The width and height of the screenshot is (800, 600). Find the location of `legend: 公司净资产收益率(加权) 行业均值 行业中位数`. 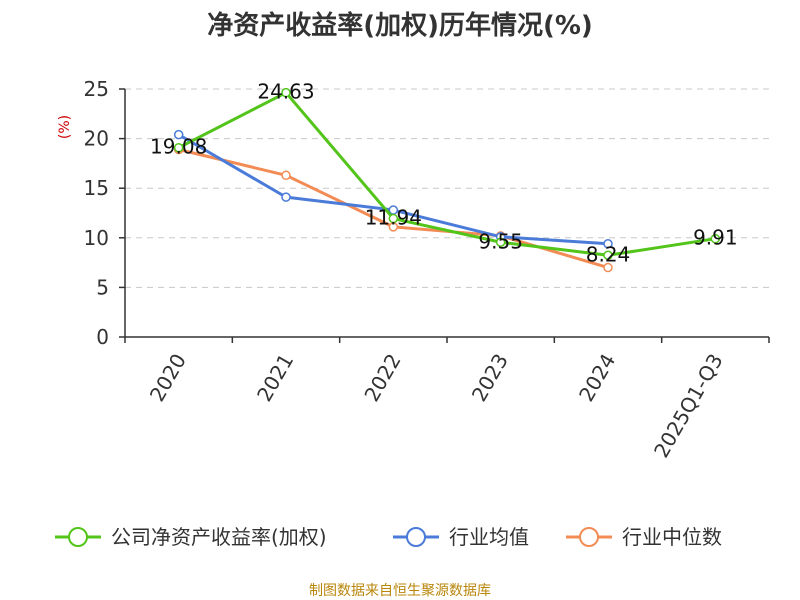

legend: 公司净资产收益率(加权) 行业均值 行业中位数 is located at coordinates (388, 537).